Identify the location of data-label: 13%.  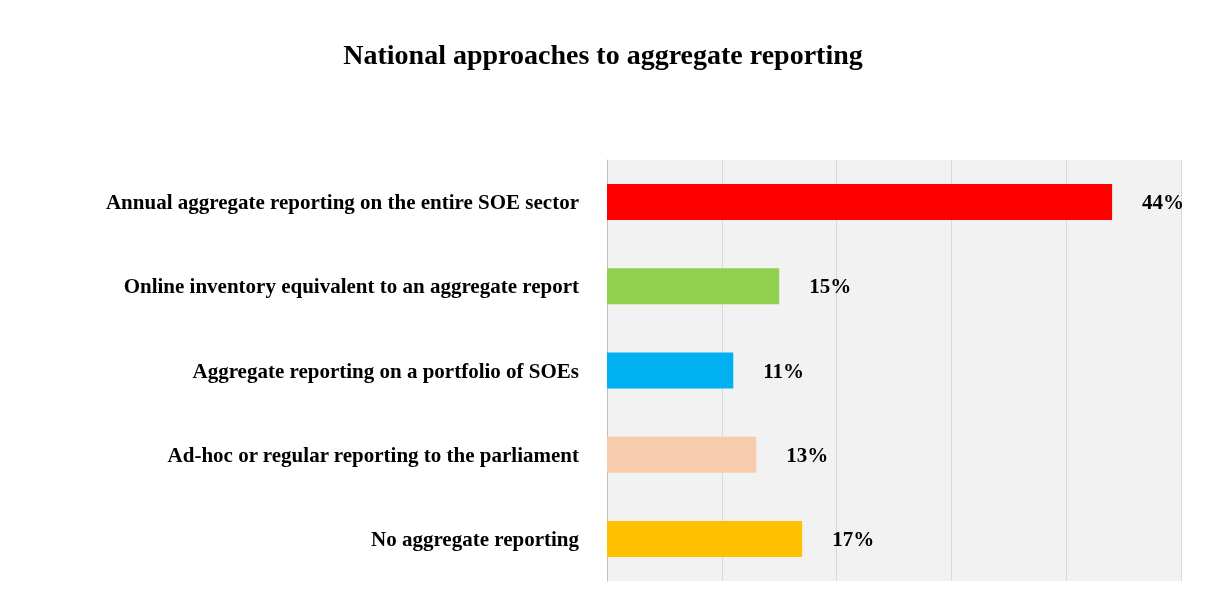
(807, 454).